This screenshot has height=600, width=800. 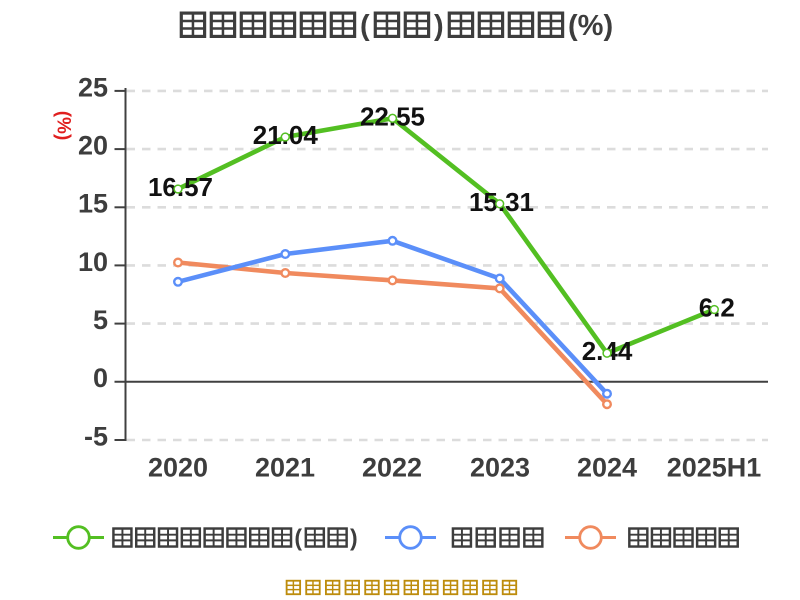 What do you see at coordinates (93, 87) in the screenshot?
I see `svg-text: 25` at bounding box center [93, 87].